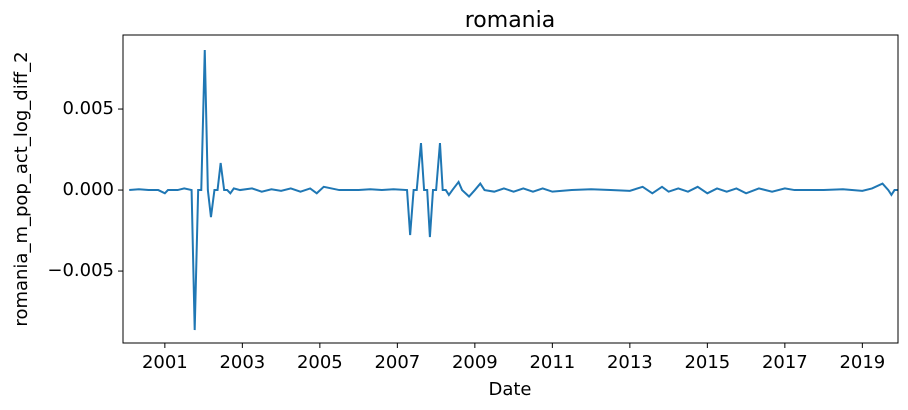 The width and height of the screenshot is (908, 410). I want to click on x-tick-label: 2001, so click(165, 362).